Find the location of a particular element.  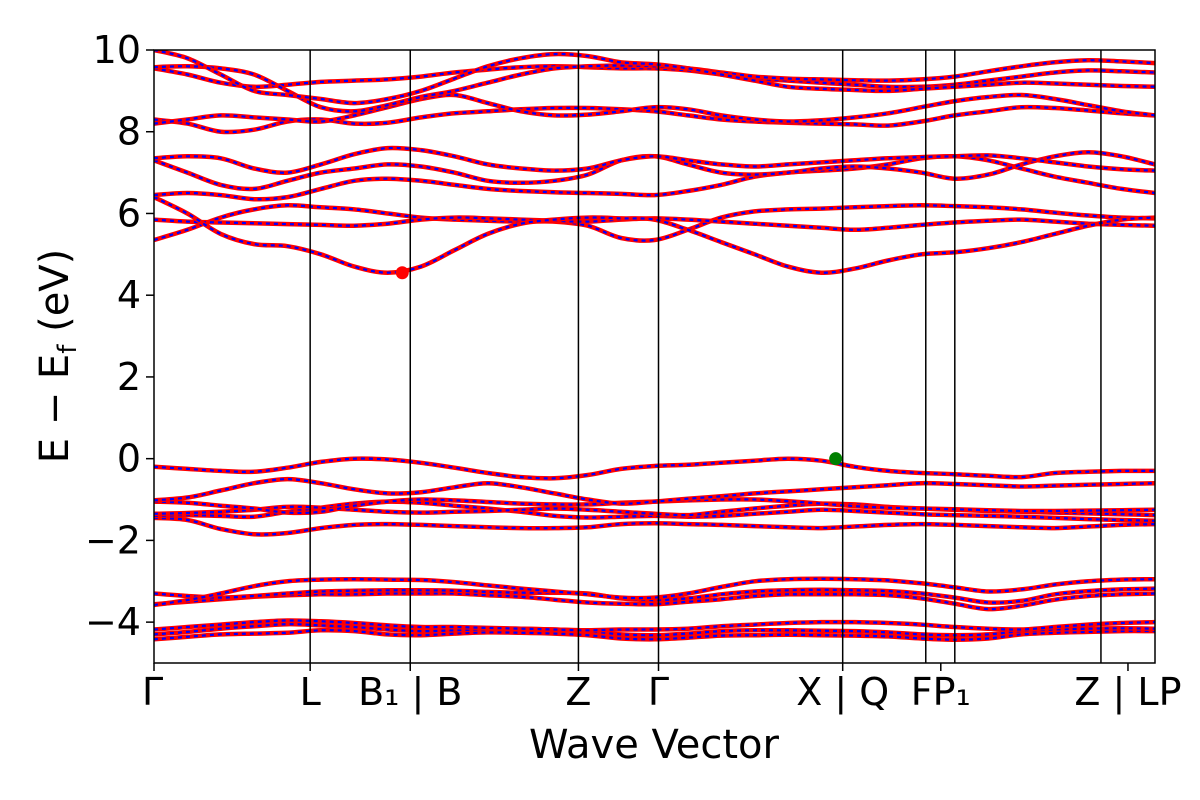

y-axis-title: E − Ef (eV) is located at coordinates (57, 356).